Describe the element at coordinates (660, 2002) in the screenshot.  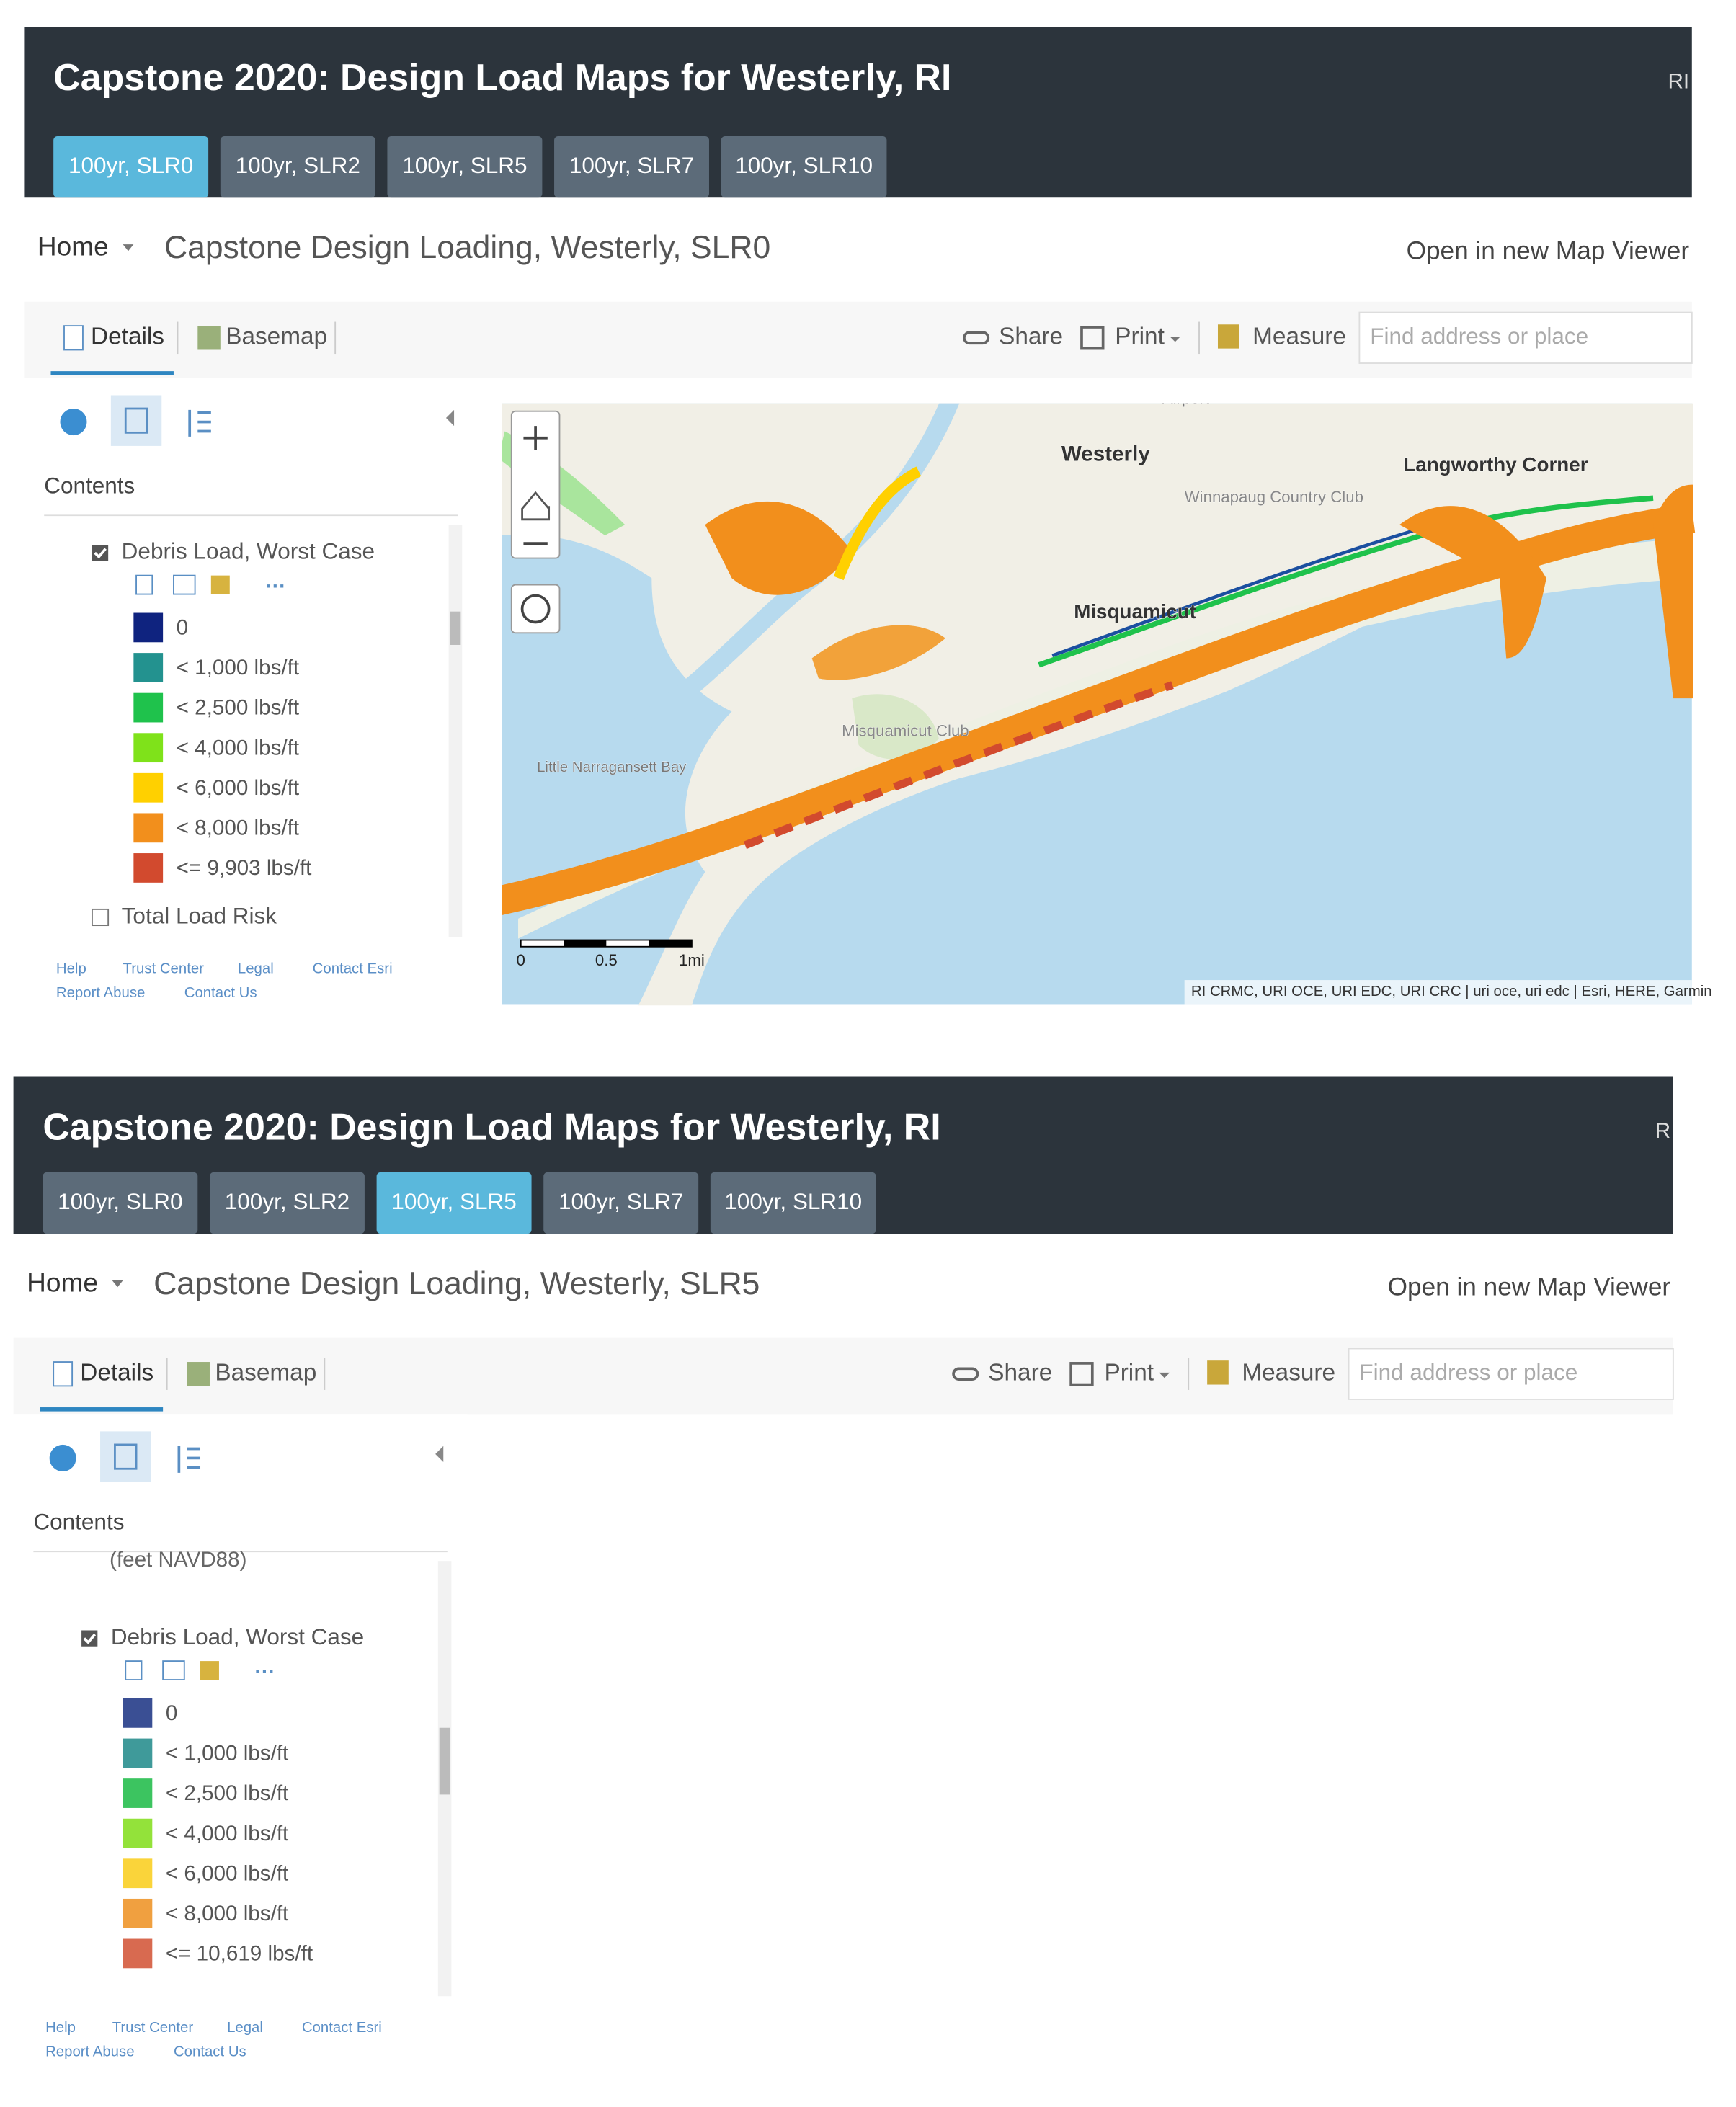
I see `scale-bar-segment` at that location.